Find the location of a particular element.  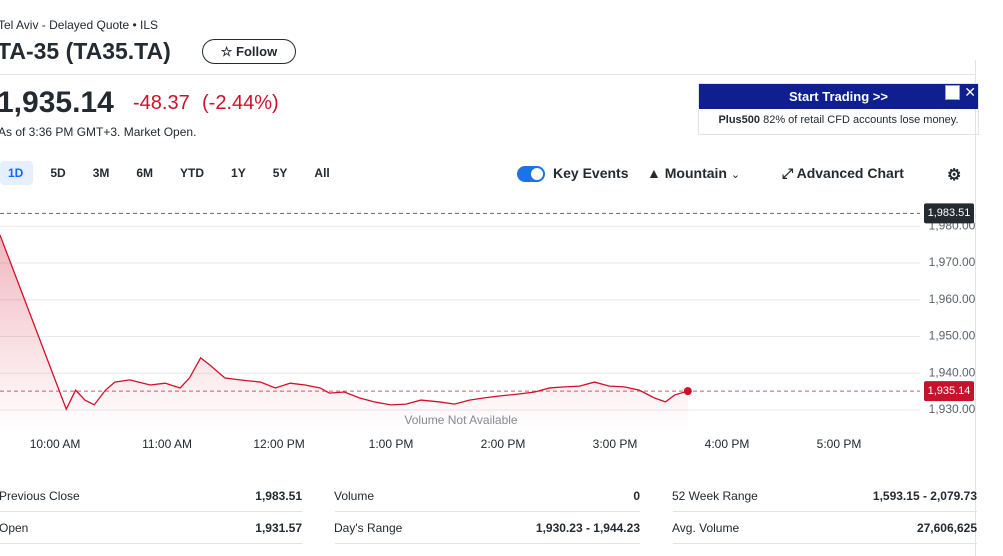

y-tick-label: 1,970.00 is located at coordinates (952, 262).